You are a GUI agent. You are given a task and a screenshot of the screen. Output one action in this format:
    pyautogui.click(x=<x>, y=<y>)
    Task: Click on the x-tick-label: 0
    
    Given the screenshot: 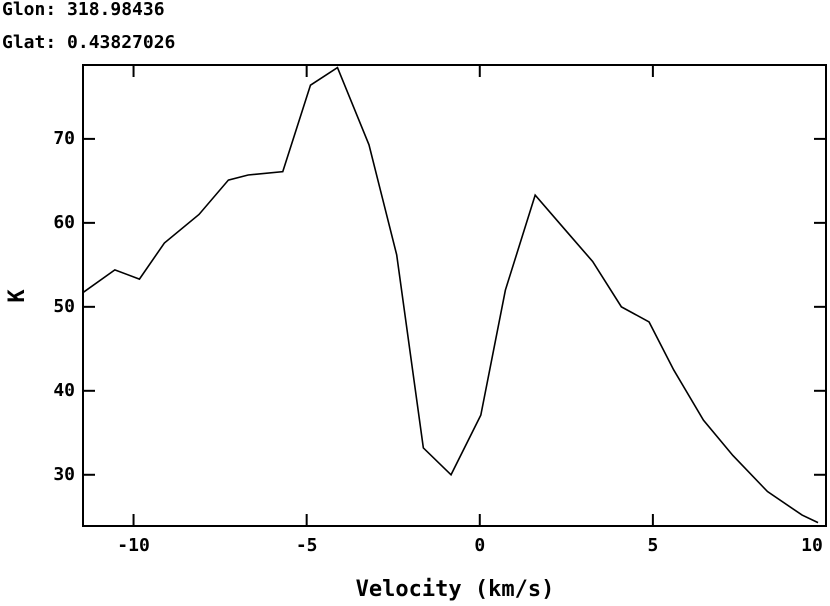 What is the action you would take?
    pyautogui.click(x=479, y=545)
    